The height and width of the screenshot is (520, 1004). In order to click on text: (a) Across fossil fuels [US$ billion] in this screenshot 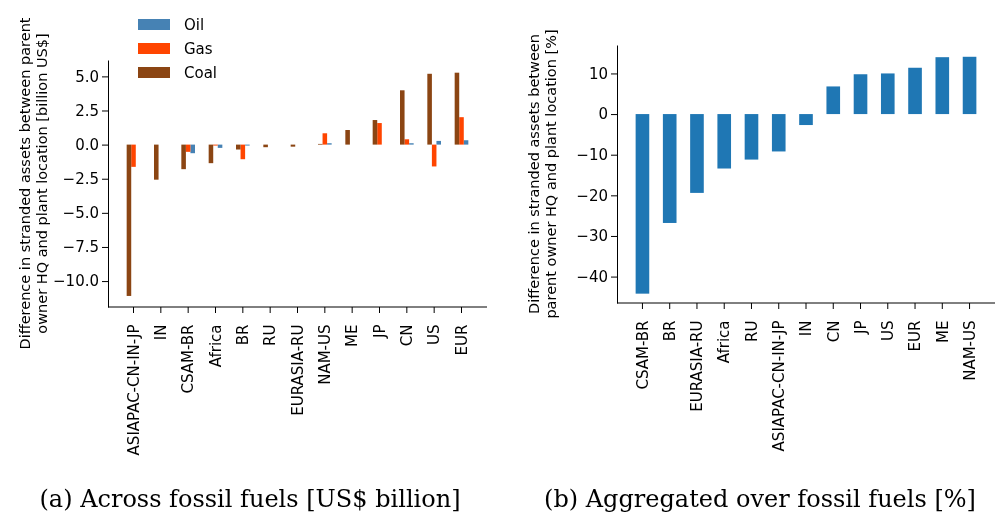, I will do `click(250, 499)`.